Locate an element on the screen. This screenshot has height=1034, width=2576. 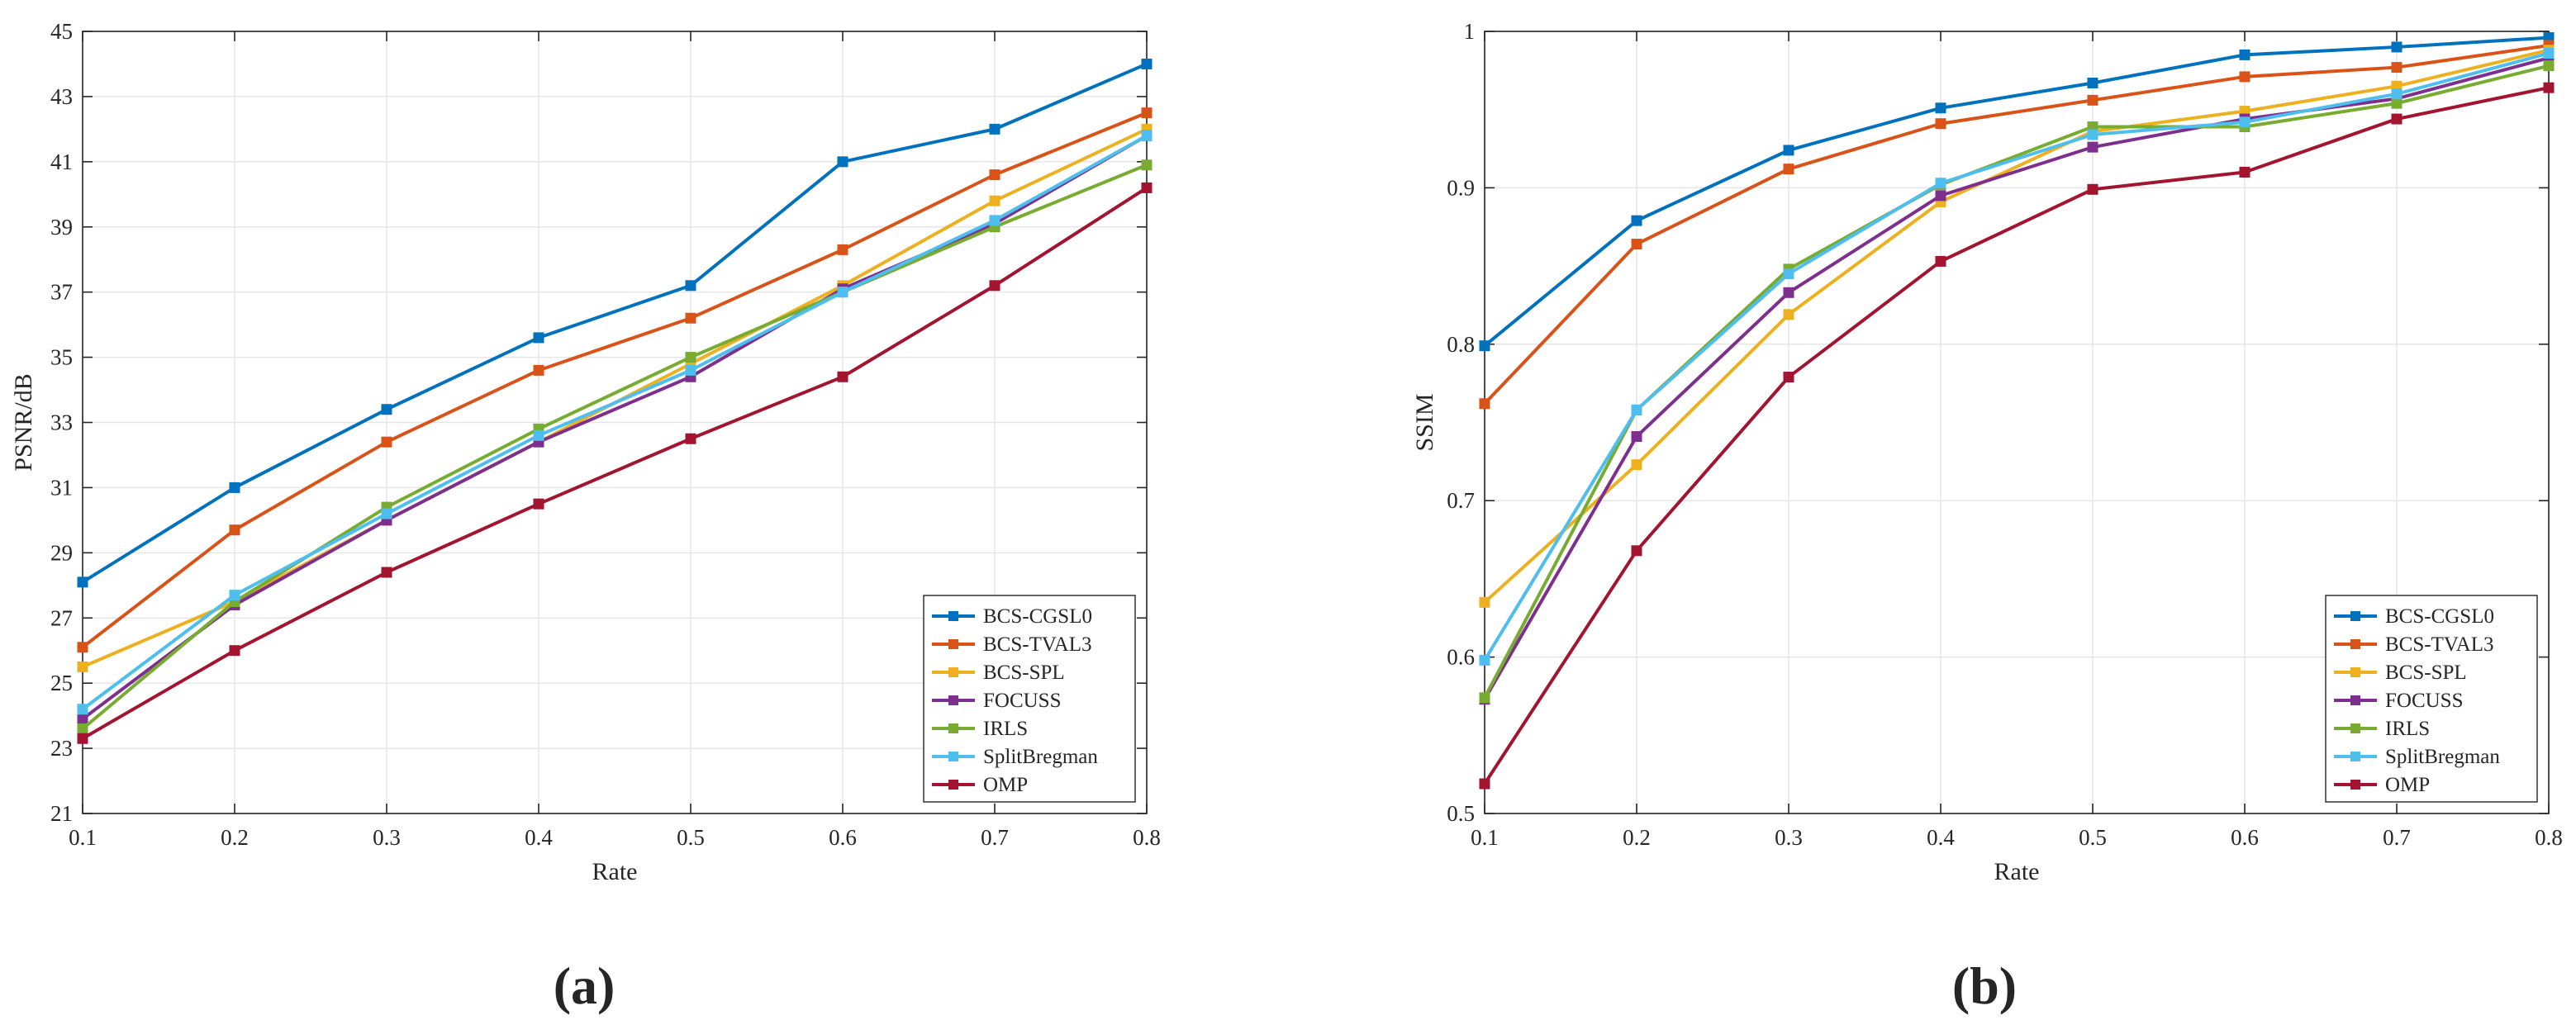
x-tick-label: 0.7 is located at coordinates (995, 837).